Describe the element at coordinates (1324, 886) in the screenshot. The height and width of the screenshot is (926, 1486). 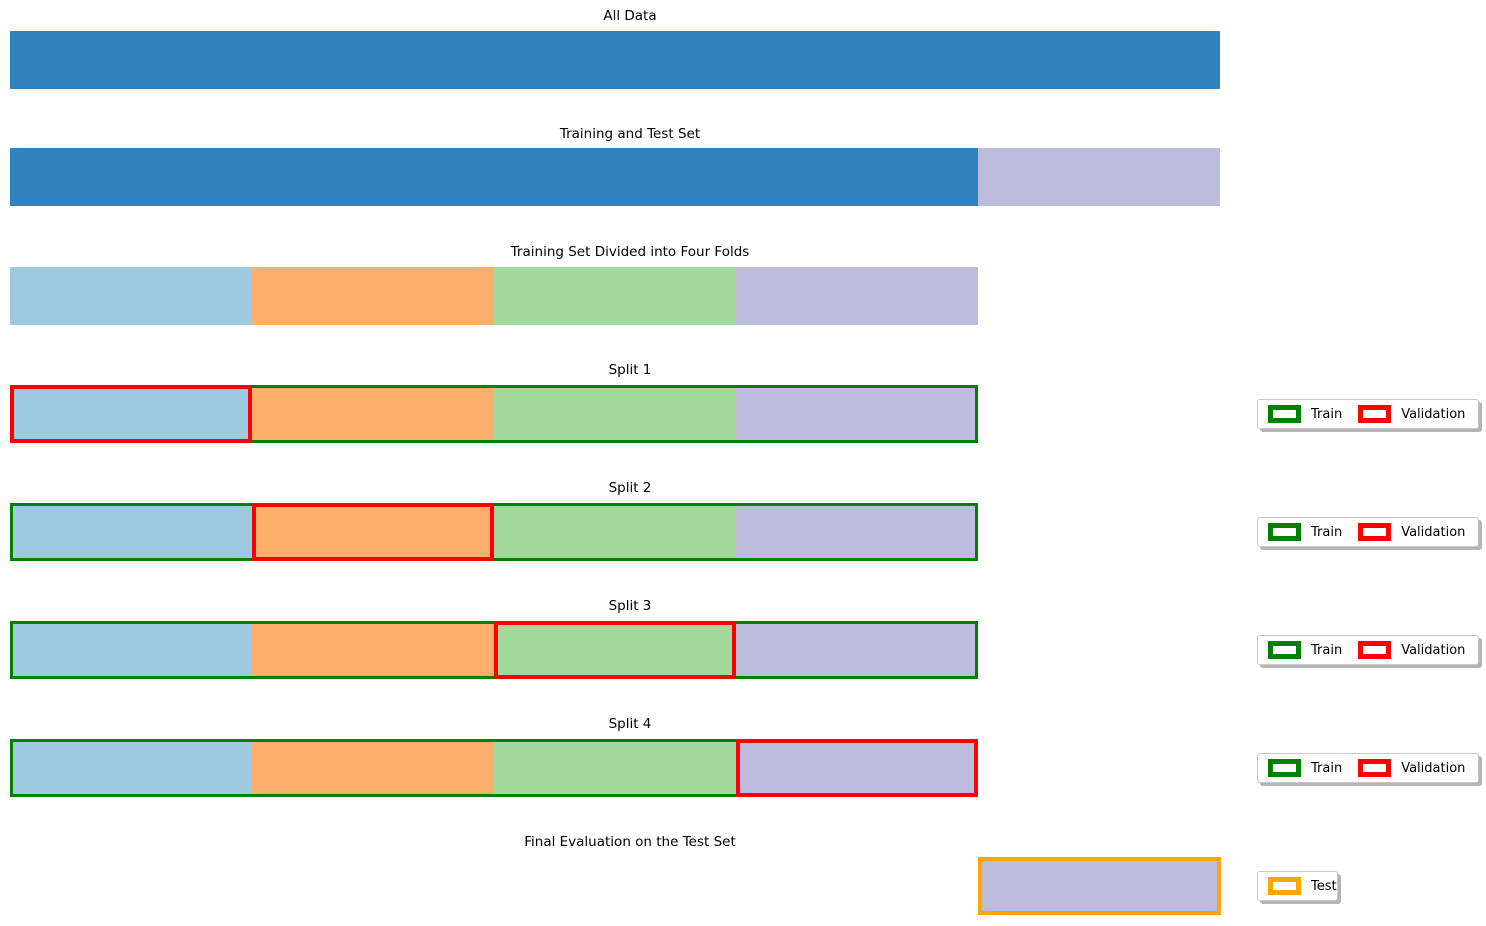
I see `test-legend-label: Test` at that location.